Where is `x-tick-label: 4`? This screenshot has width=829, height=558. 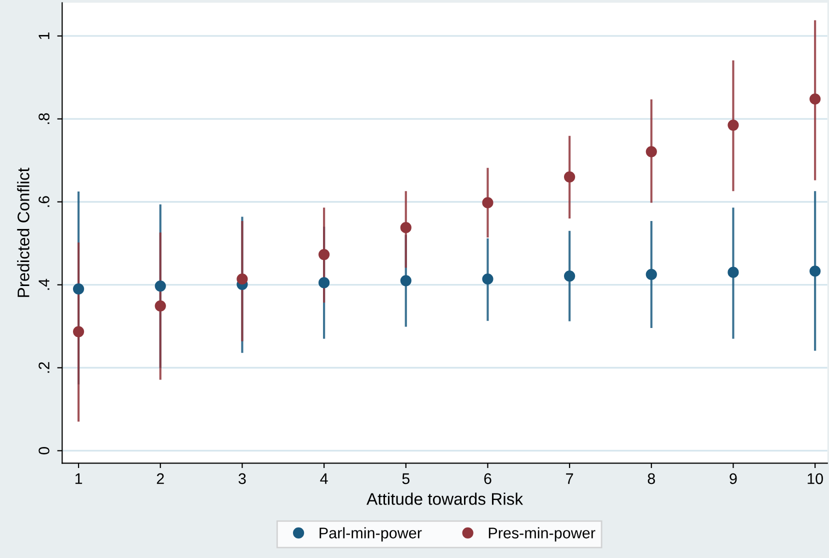 x-tick-label: 4 is located at coordinates (324, 478).